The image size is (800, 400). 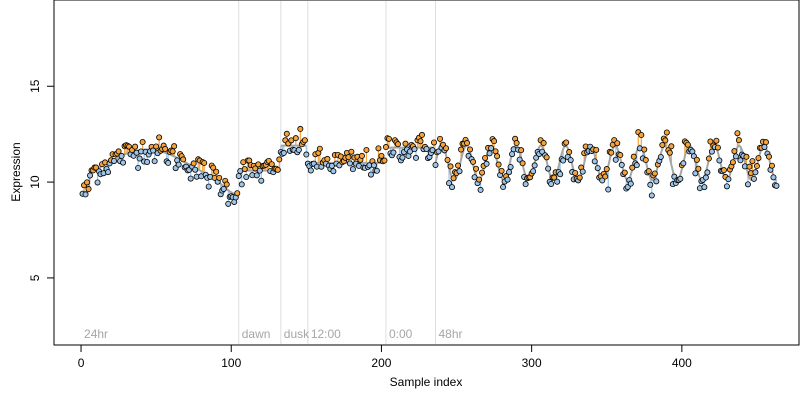 What do you see at coordinates (682, 363) in the screenshot?
I see `x-tick-label: 400` at bounding box center [682, 363].